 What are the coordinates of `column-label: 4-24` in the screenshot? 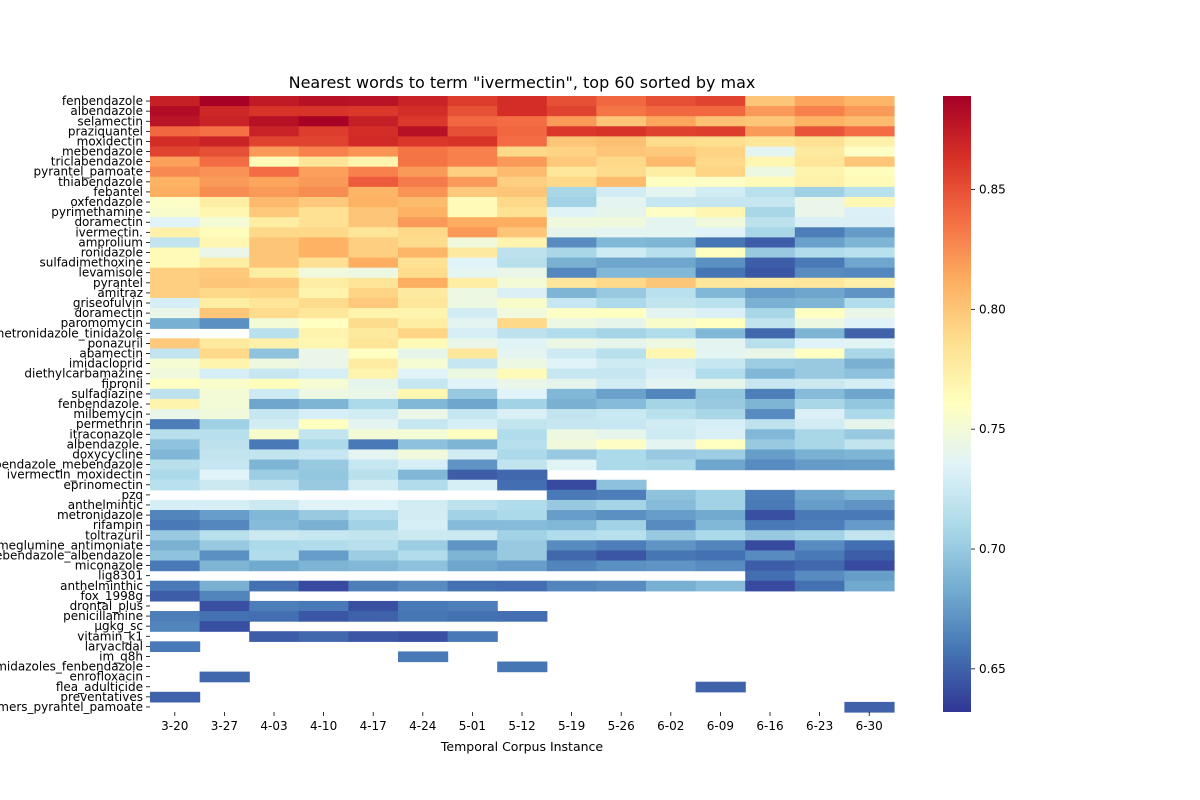 It's located at (422, 726).